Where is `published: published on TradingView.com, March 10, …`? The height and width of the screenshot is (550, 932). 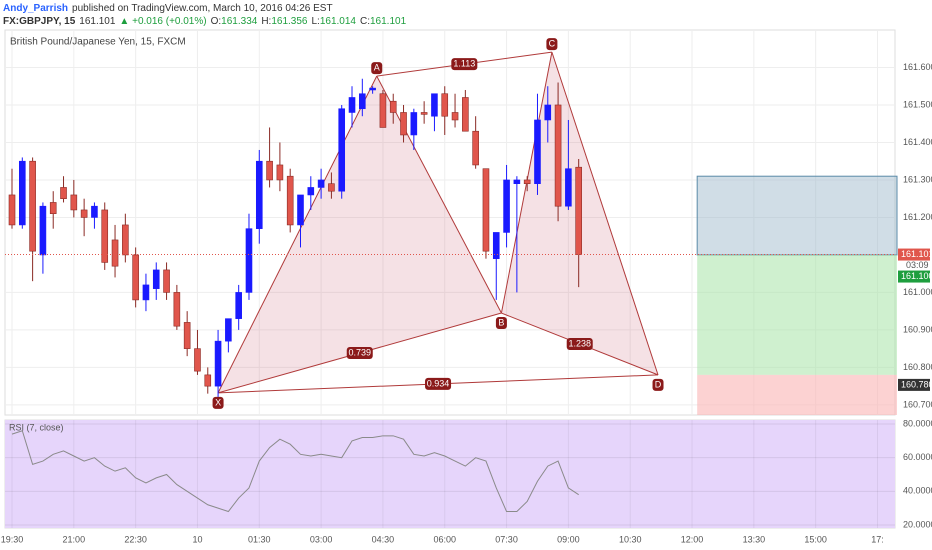 published: published on TradingView.com, March 10, … is located at coordinates (202, 8).